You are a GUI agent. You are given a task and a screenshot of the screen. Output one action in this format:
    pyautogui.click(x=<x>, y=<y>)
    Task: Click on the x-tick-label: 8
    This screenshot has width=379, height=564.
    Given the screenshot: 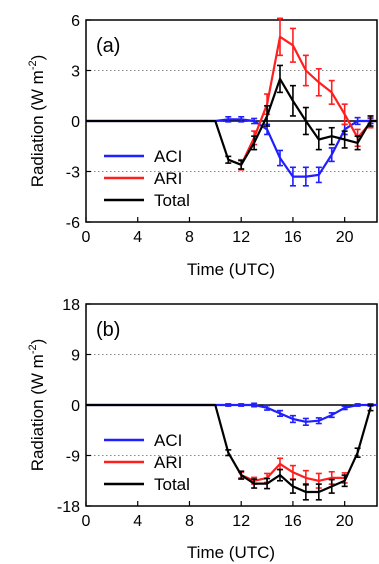 What is the action you would take?
    pyautogui.click(x=189, y=521)
    